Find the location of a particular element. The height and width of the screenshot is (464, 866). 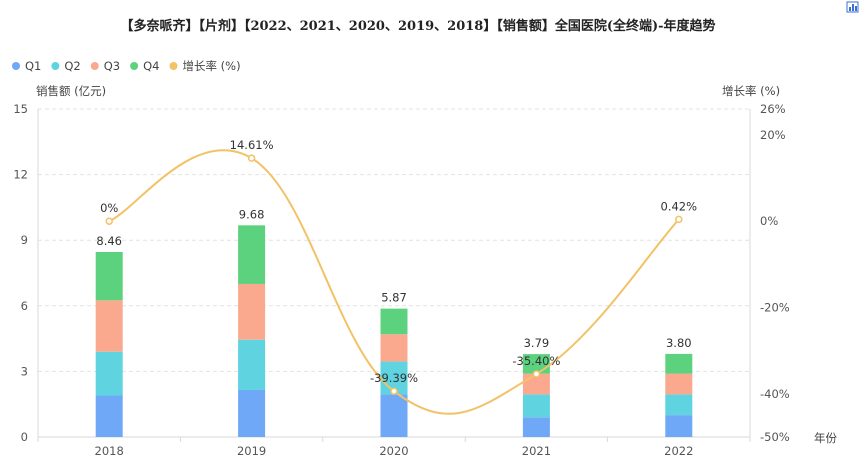

bar-total-label: 3.79 is located at coordinates (537, 343).